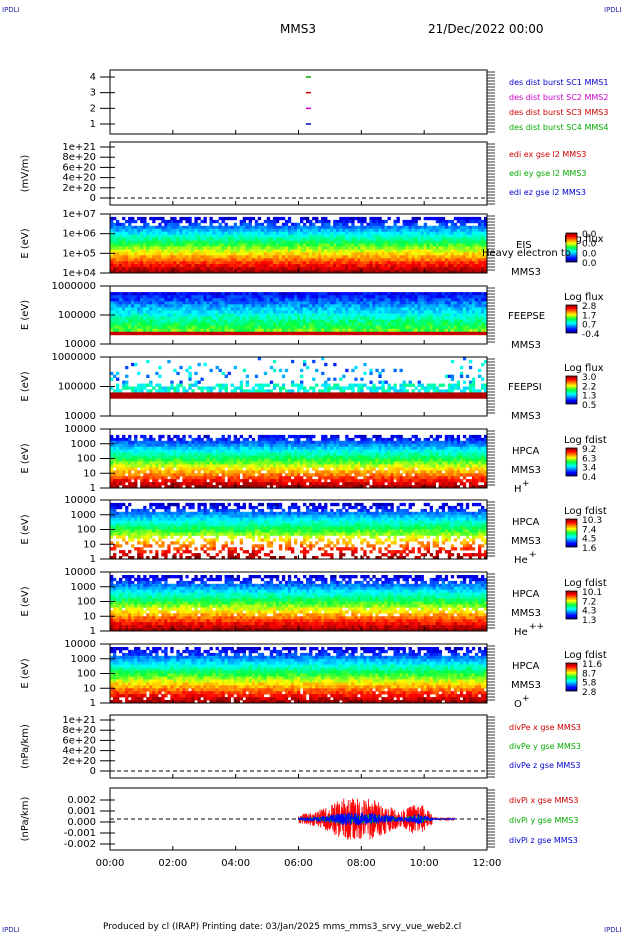 This screenshot has height=934, width=630. Describe the element at coordinates (589, 378) in the screenshot. I see `colorbar-tick-label: 3.0` at that location.